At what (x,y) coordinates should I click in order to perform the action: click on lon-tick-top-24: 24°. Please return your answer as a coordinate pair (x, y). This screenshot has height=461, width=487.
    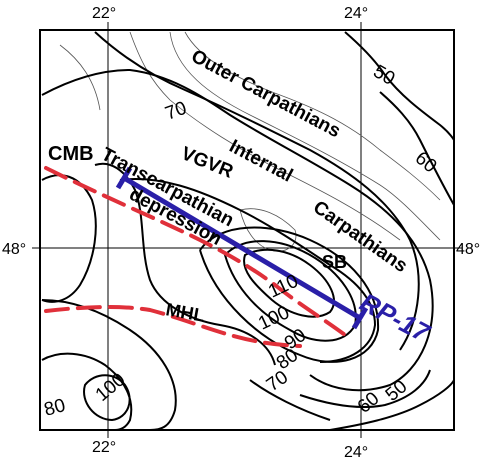
    Looking at the image, I should click on (356, 13).